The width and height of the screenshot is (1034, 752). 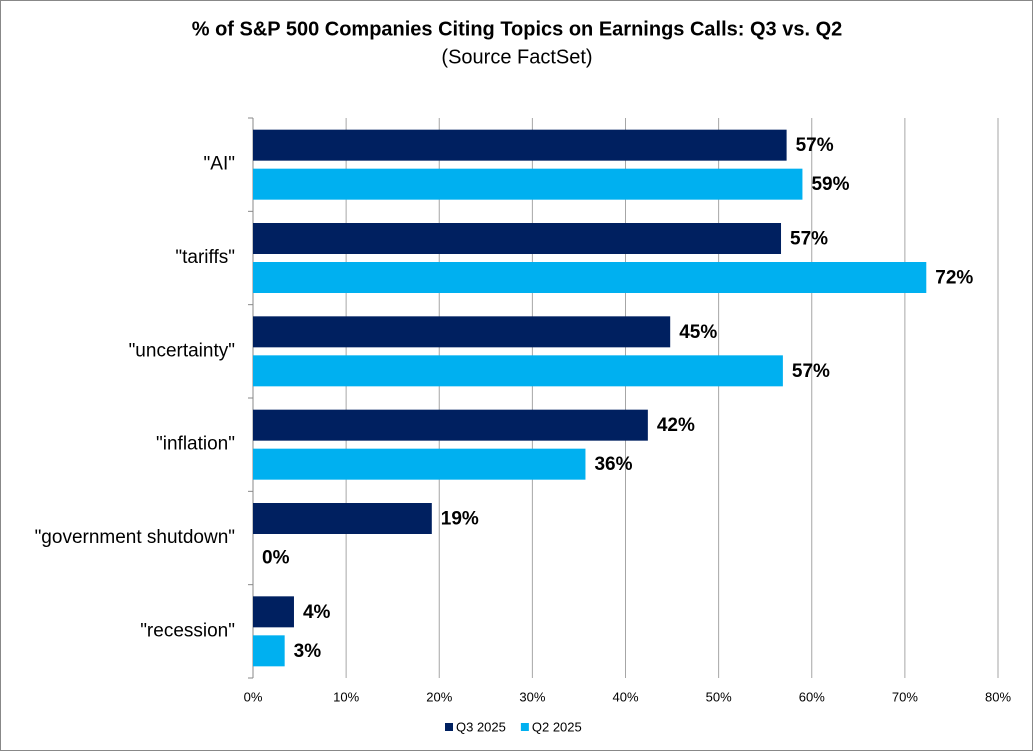 What do you see at coordinates (439, 696) in the screenshot?
I see `x-tick-label: 20%` at bounding box center [439, 696].